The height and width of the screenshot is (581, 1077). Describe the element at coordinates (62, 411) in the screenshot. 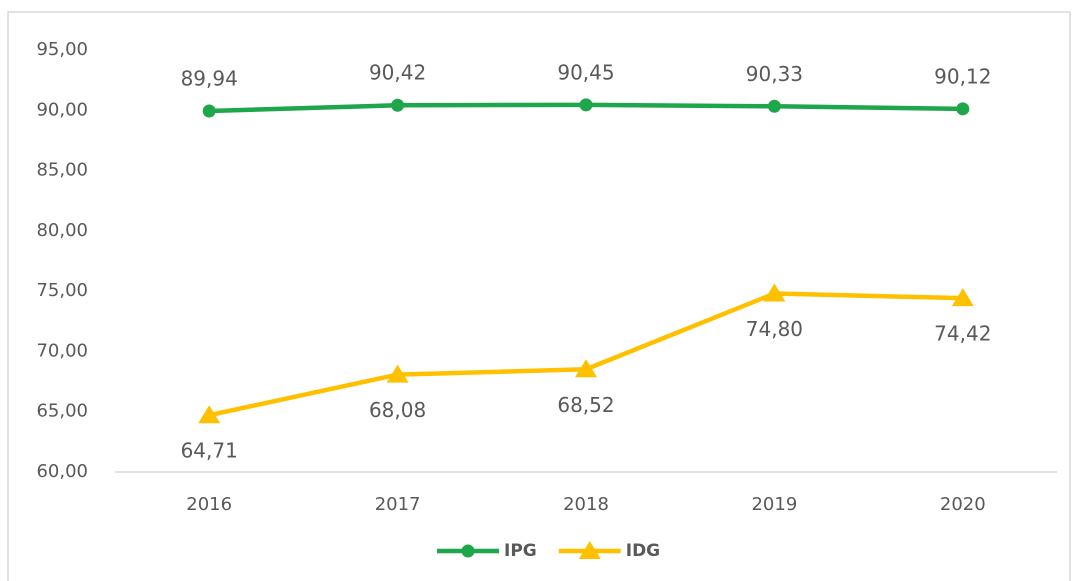

I see `y-tick-label: 65,00` at that location.